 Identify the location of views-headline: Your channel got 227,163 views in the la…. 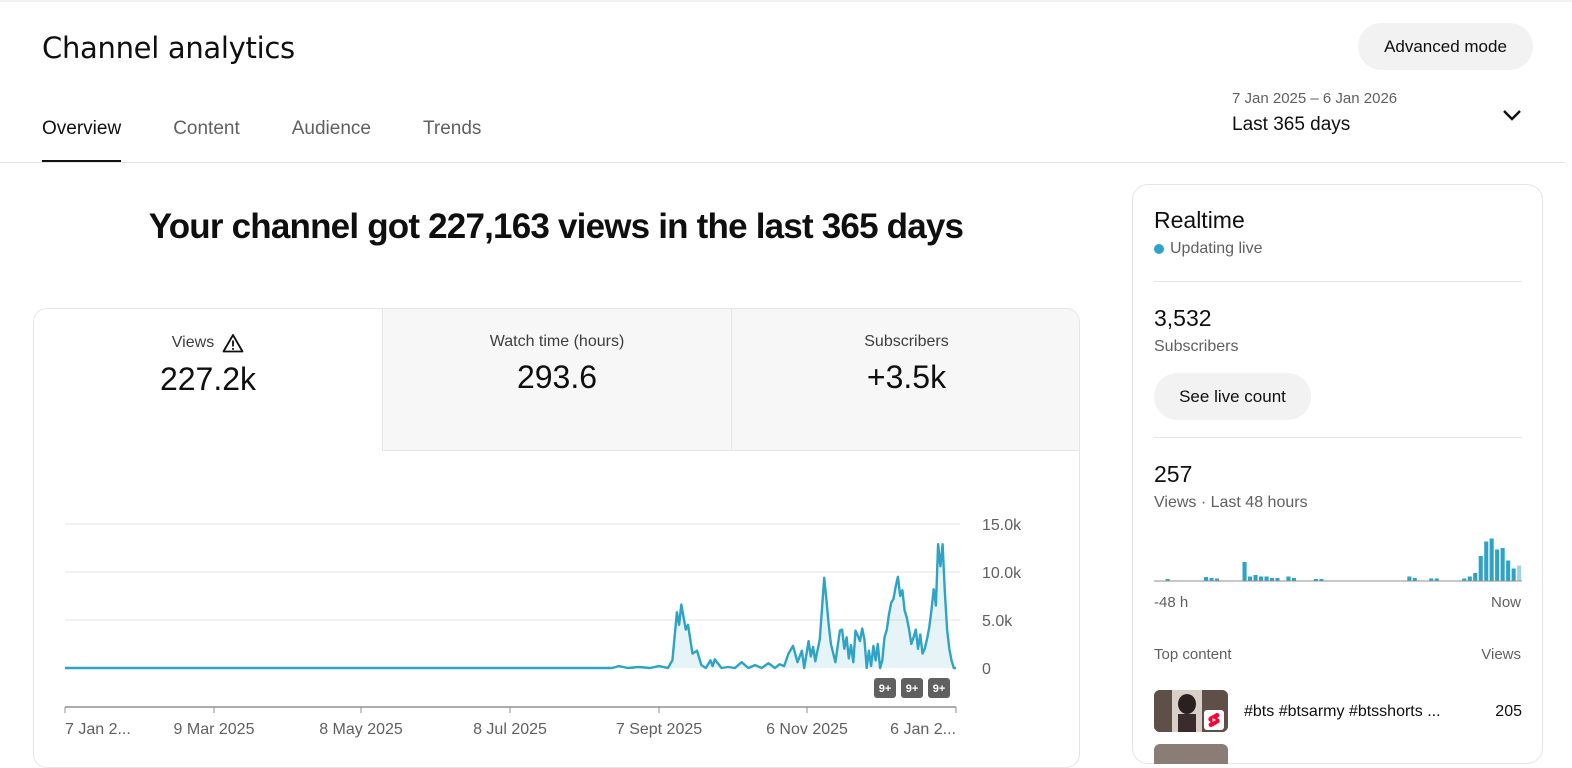
(556, 226).